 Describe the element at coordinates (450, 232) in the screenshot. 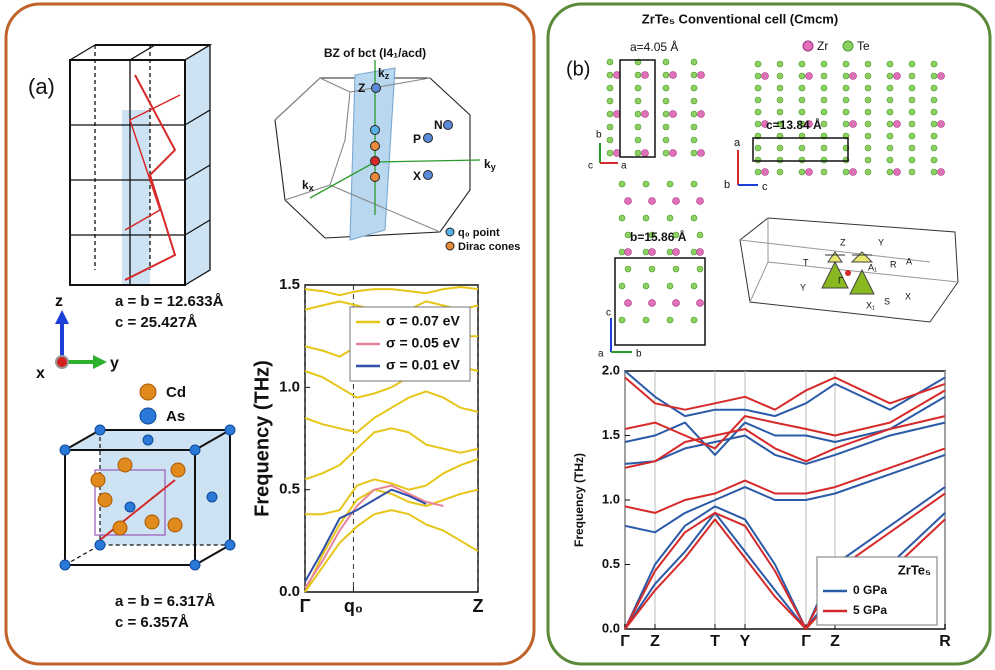

I see `legend-icon` at that location.